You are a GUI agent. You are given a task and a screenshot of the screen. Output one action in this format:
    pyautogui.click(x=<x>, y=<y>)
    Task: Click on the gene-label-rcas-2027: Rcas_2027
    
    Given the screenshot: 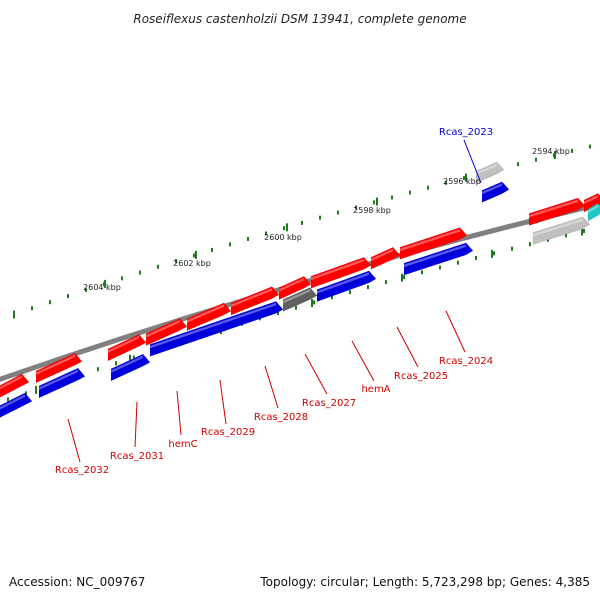 What is the action you would take?
    pyautogui.click(x=329, y=403)
    